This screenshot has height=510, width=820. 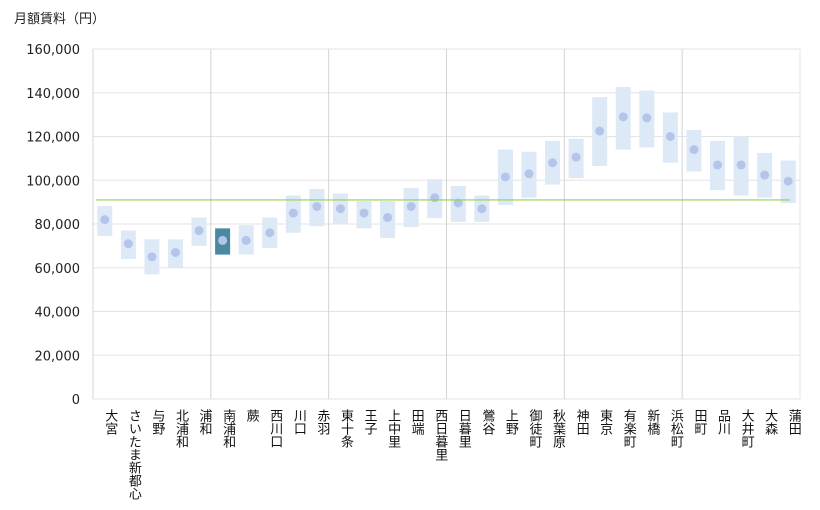 I want to click on x-tick-label: 新橋, so click(x=652, y=422).